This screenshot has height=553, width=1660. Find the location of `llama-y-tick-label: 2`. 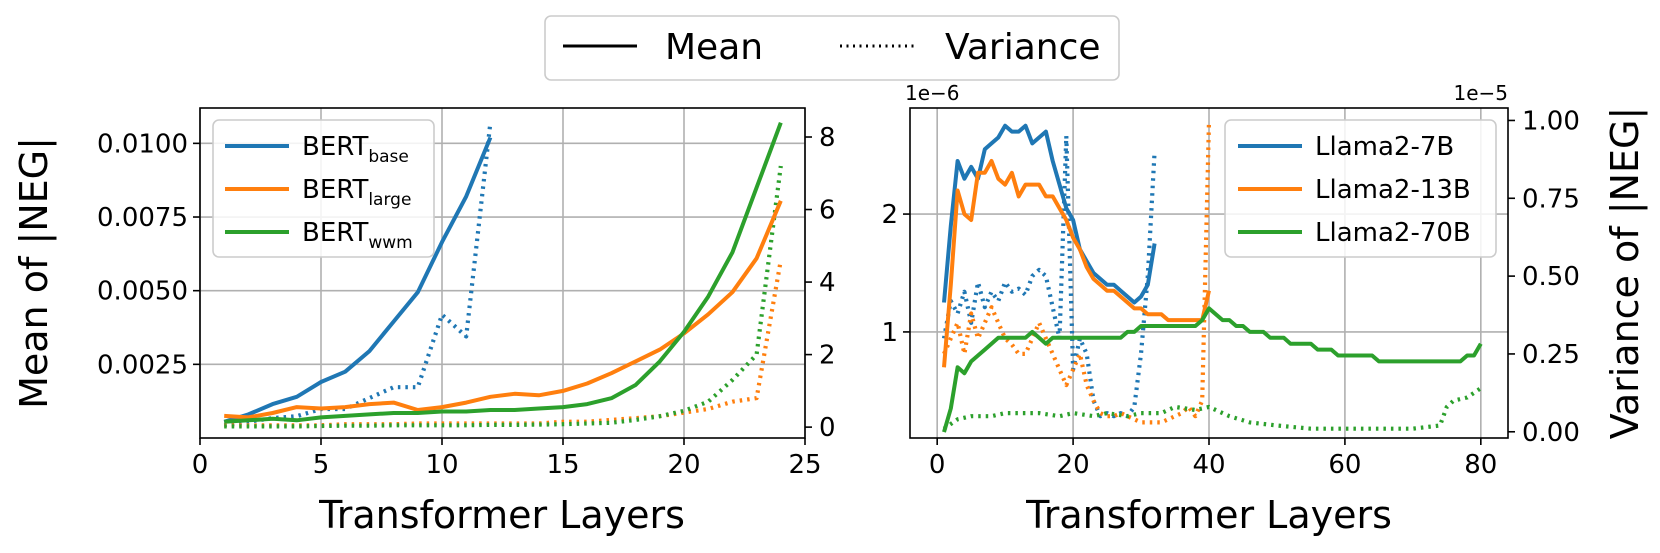

llama-y-tick-label: 2 is located at coordinates (889, 215).